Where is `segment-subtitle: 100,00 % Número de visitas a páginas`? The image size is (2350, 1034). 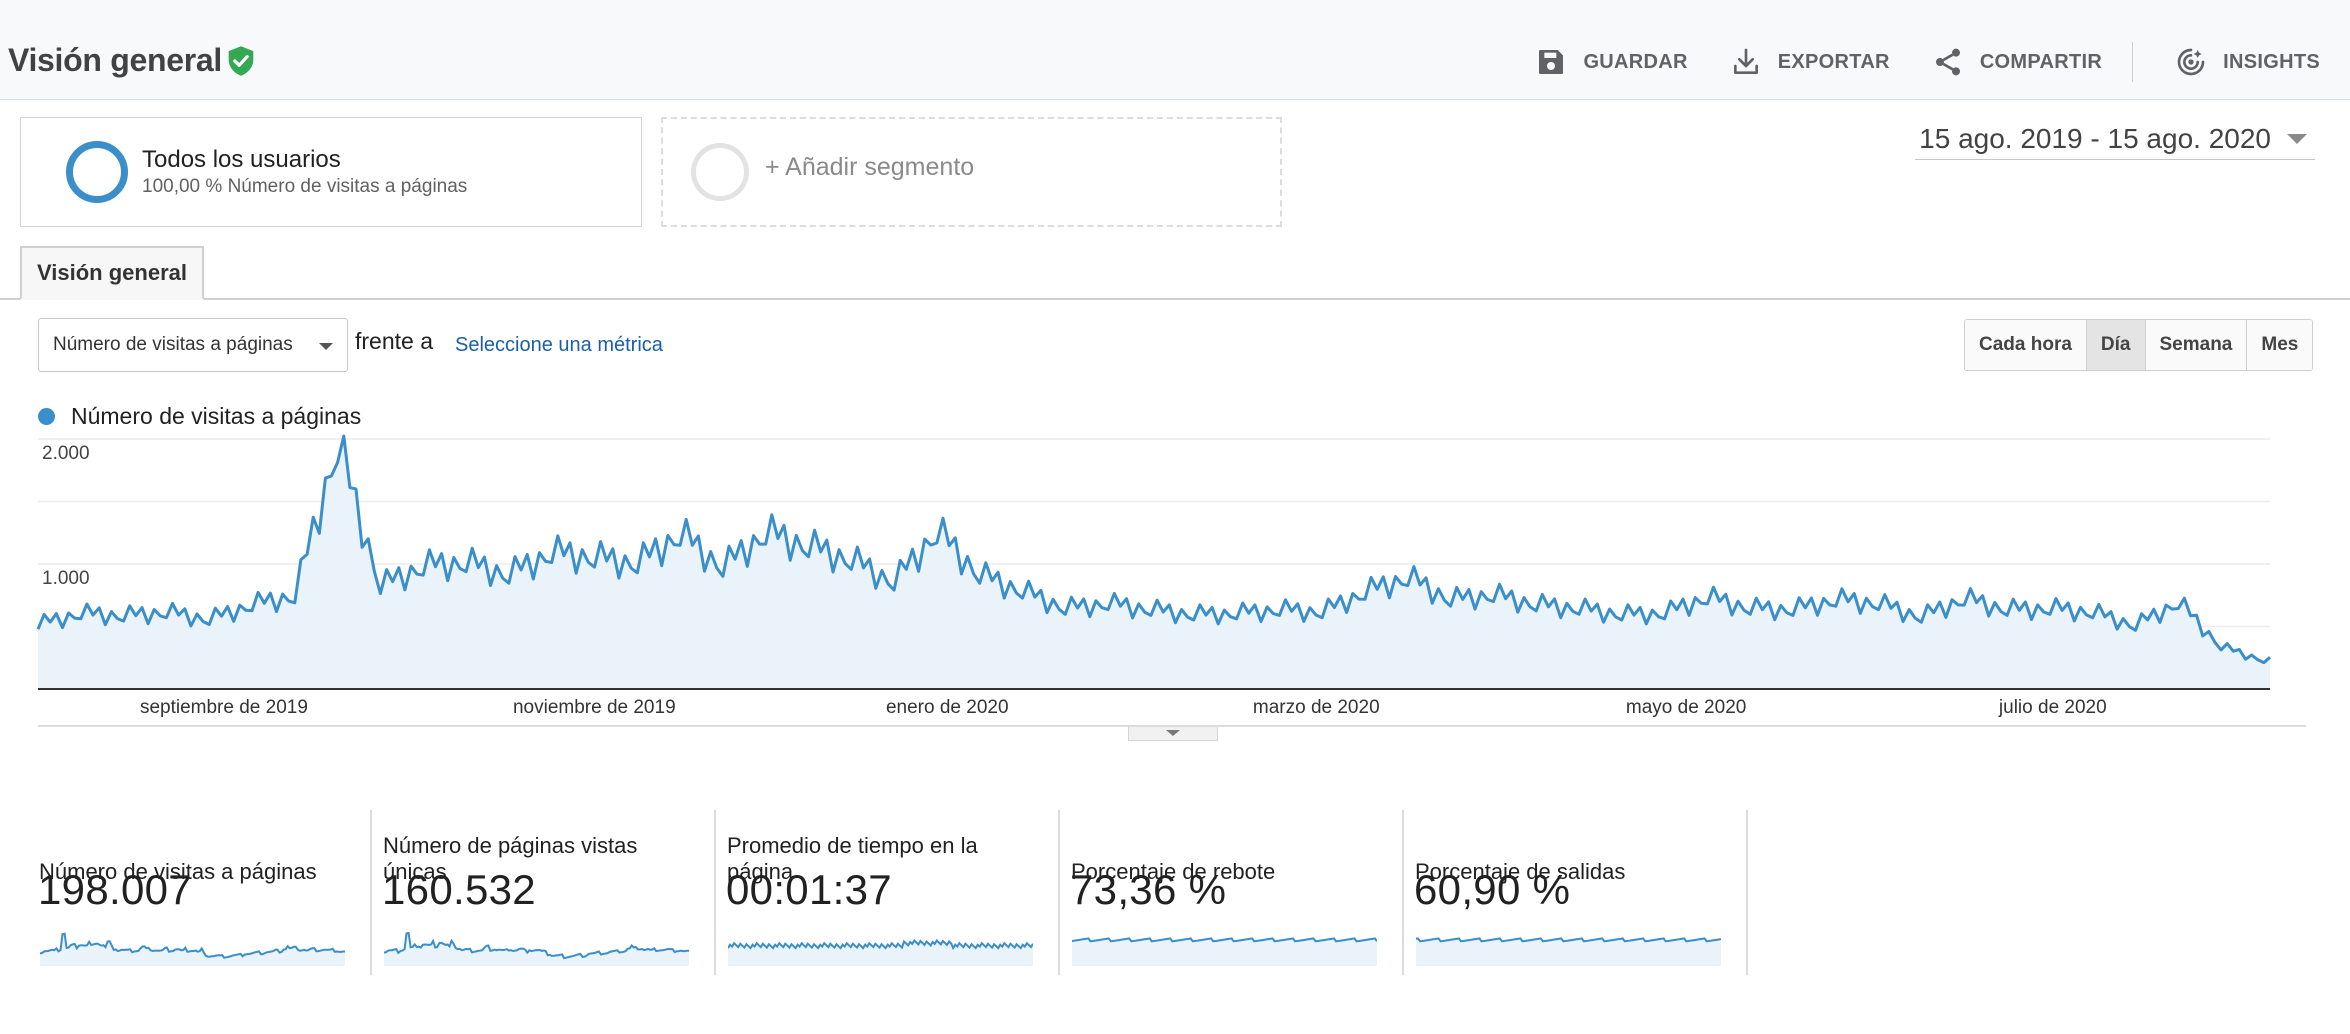
segment-subtitle: 100,00 % Número de visitas a páginas is located at coordinates (305, 186).